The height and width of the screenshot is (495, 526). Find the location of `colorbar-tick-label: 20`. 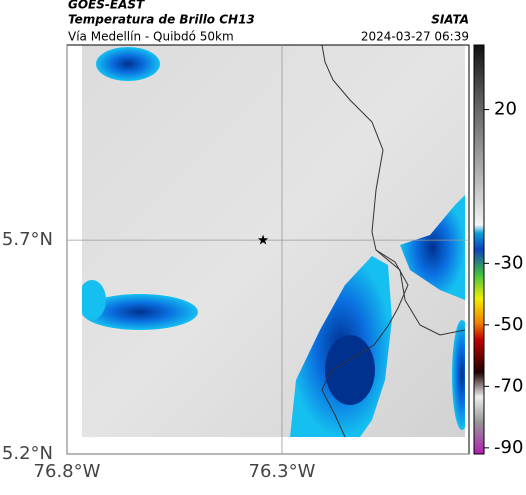

colorbar-tick-label: 20 is located at coordinates (505, 109).